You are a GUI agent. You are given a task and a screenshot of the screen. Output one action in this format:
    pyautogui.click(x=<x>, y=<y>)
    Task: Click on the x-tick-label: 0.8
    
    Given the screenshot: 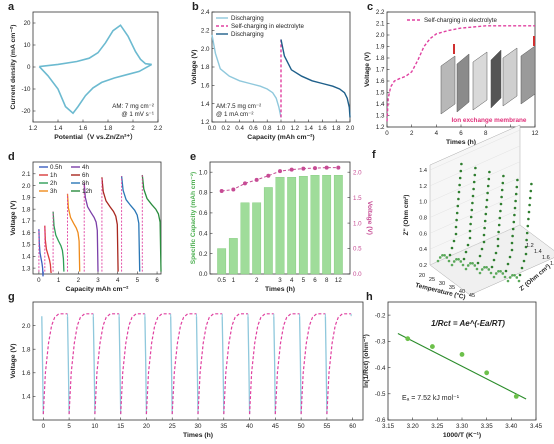 What is the action you would take?
    pyautogui.click(x=267, y=128)
    